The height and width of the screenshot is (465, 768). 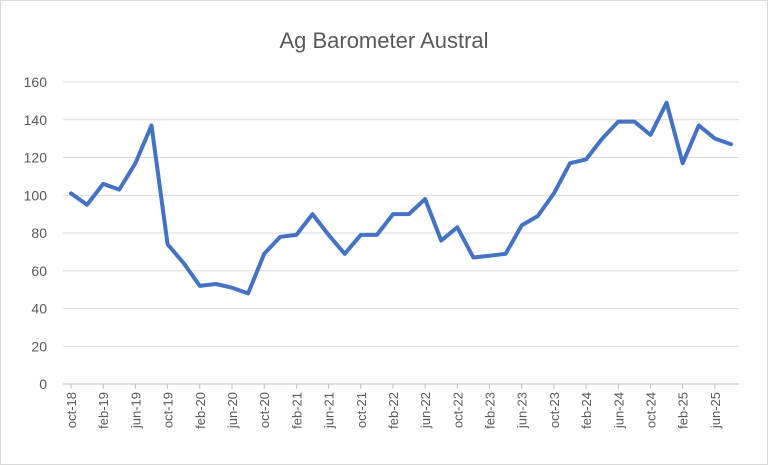 I want to click on y-tick-label: 140, so click(x=36, y=120).